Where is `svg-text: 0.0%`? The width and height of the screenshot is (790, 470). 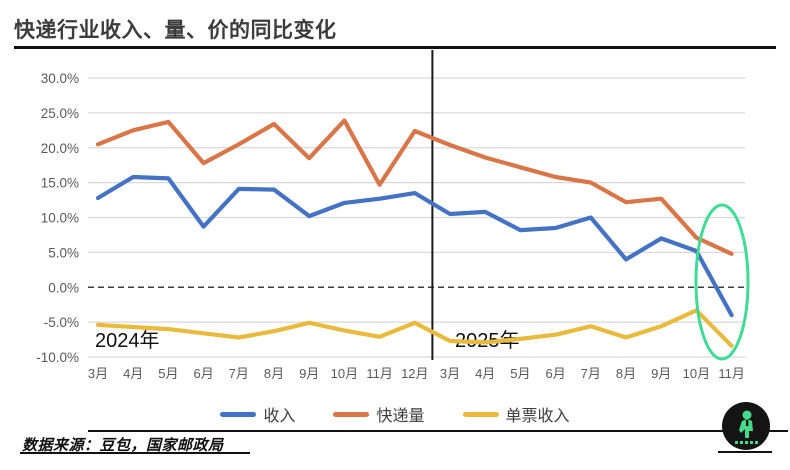 svg-text: 0.0% is located at coordinates (63, 287).